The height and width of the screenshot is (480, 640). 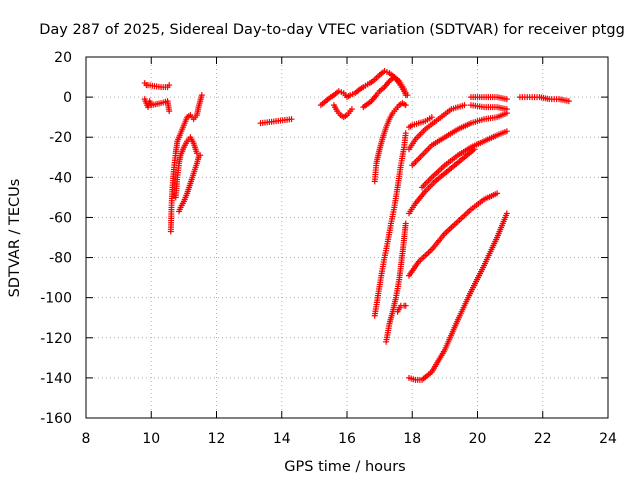 What do you see at coordinates (344, 467) in the screenshot?
I see `x-axis-label: GPS time / hours` at bounding box center [344, 467].